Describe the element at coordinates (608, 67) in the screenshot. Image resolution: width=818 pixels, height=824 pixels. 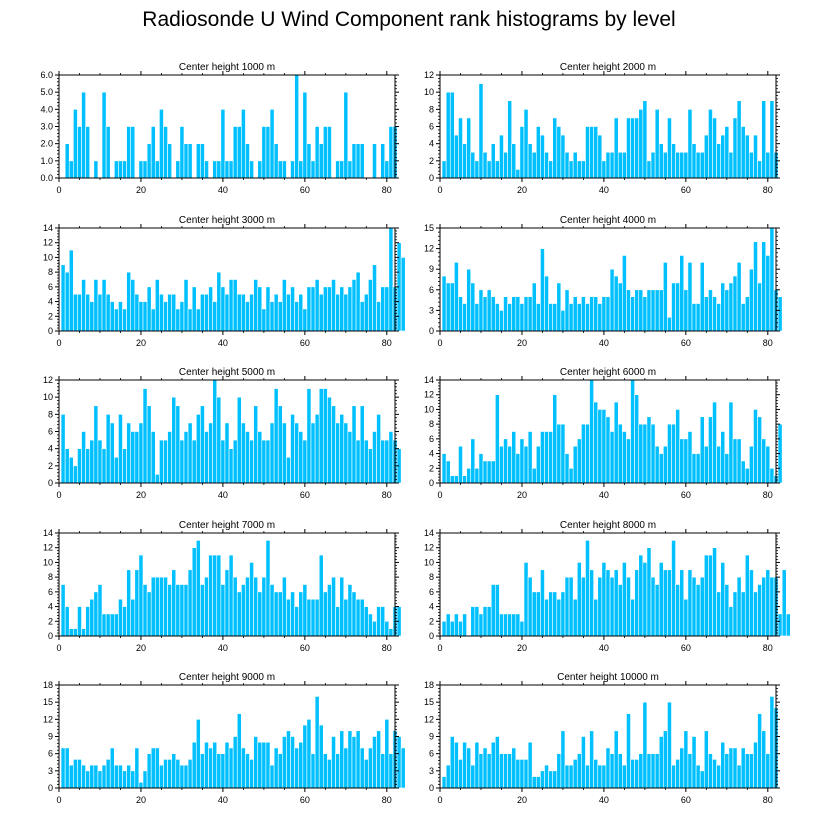
I see `panel-title: Center height 2000 m` at that location.